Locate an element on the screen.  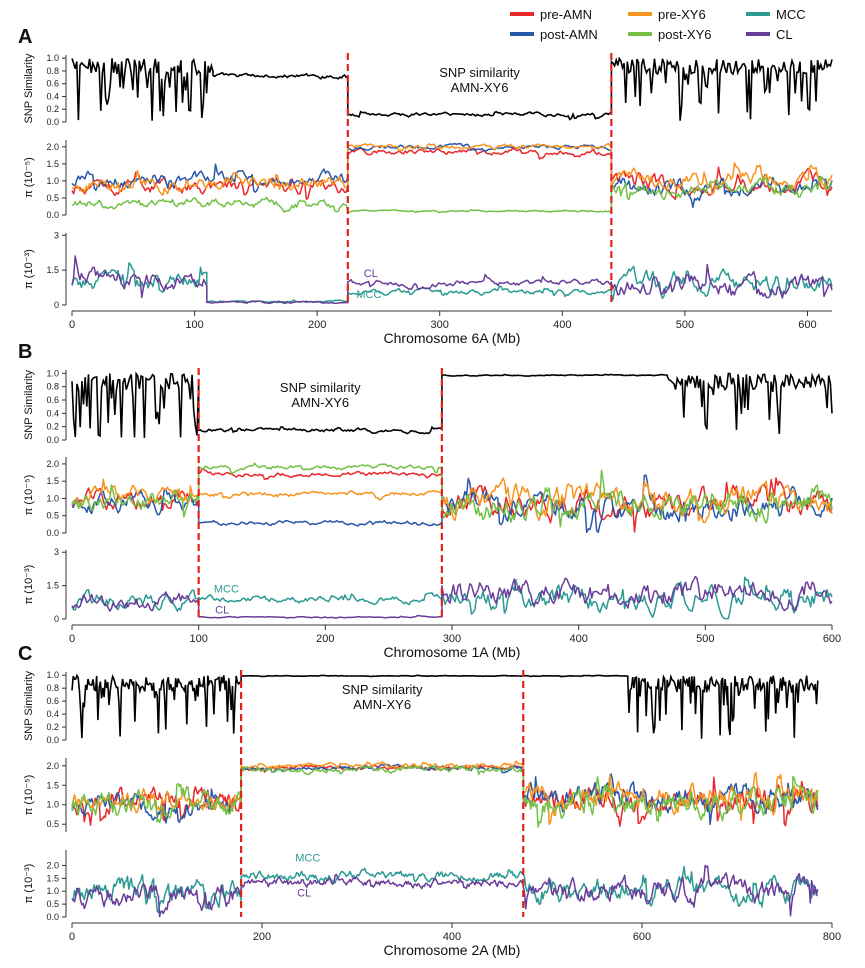
subplot-pi3: 0 1.5 3 π (10⁻³) CL MCC is located at coordinates (428, 270).